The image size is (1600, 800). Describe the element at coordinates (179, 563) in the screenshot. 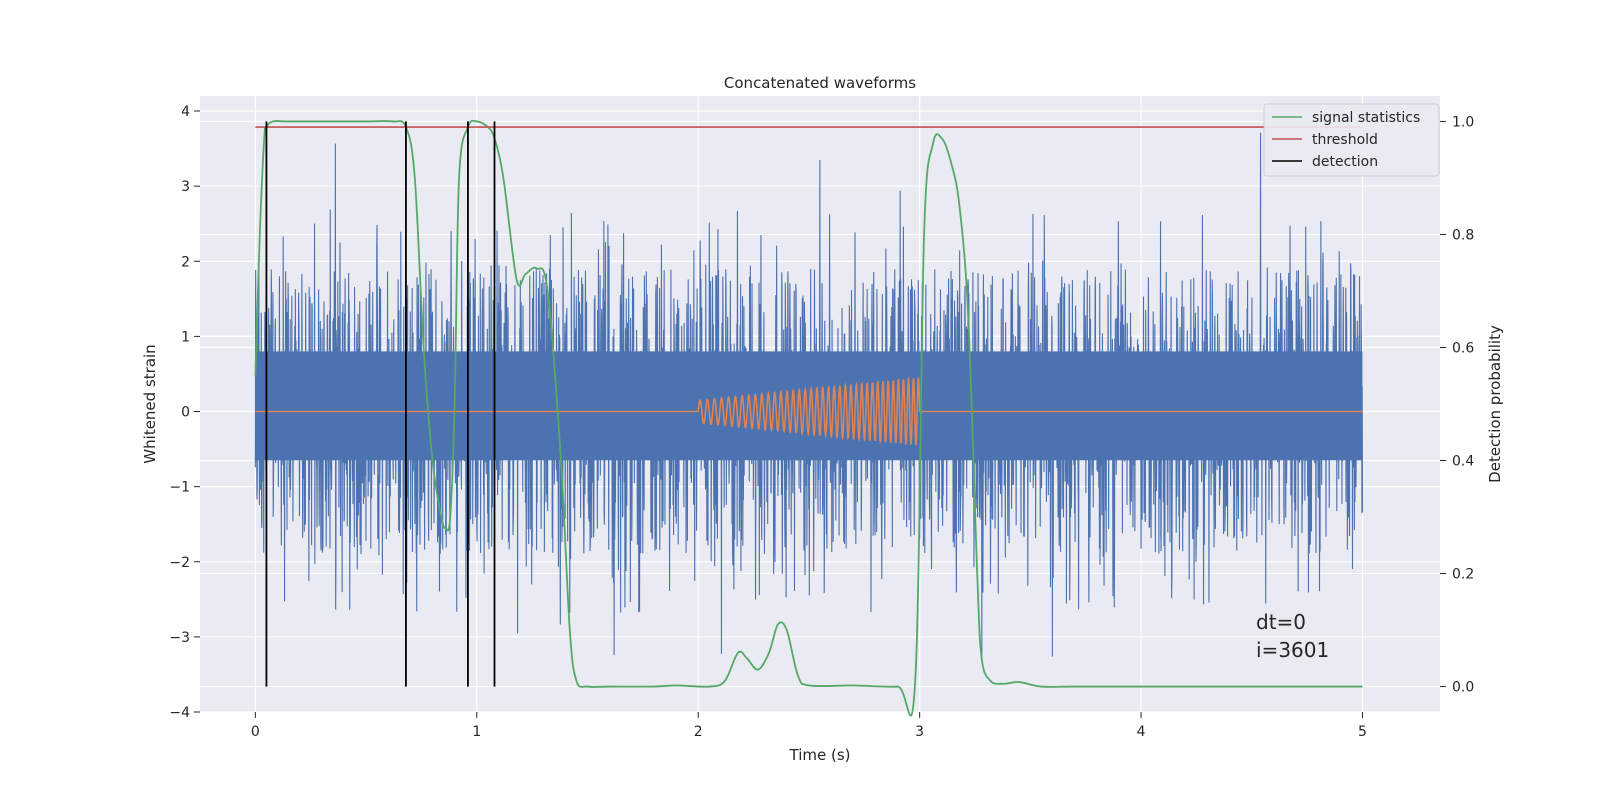

I see `y-tick-label: −2` at that location.